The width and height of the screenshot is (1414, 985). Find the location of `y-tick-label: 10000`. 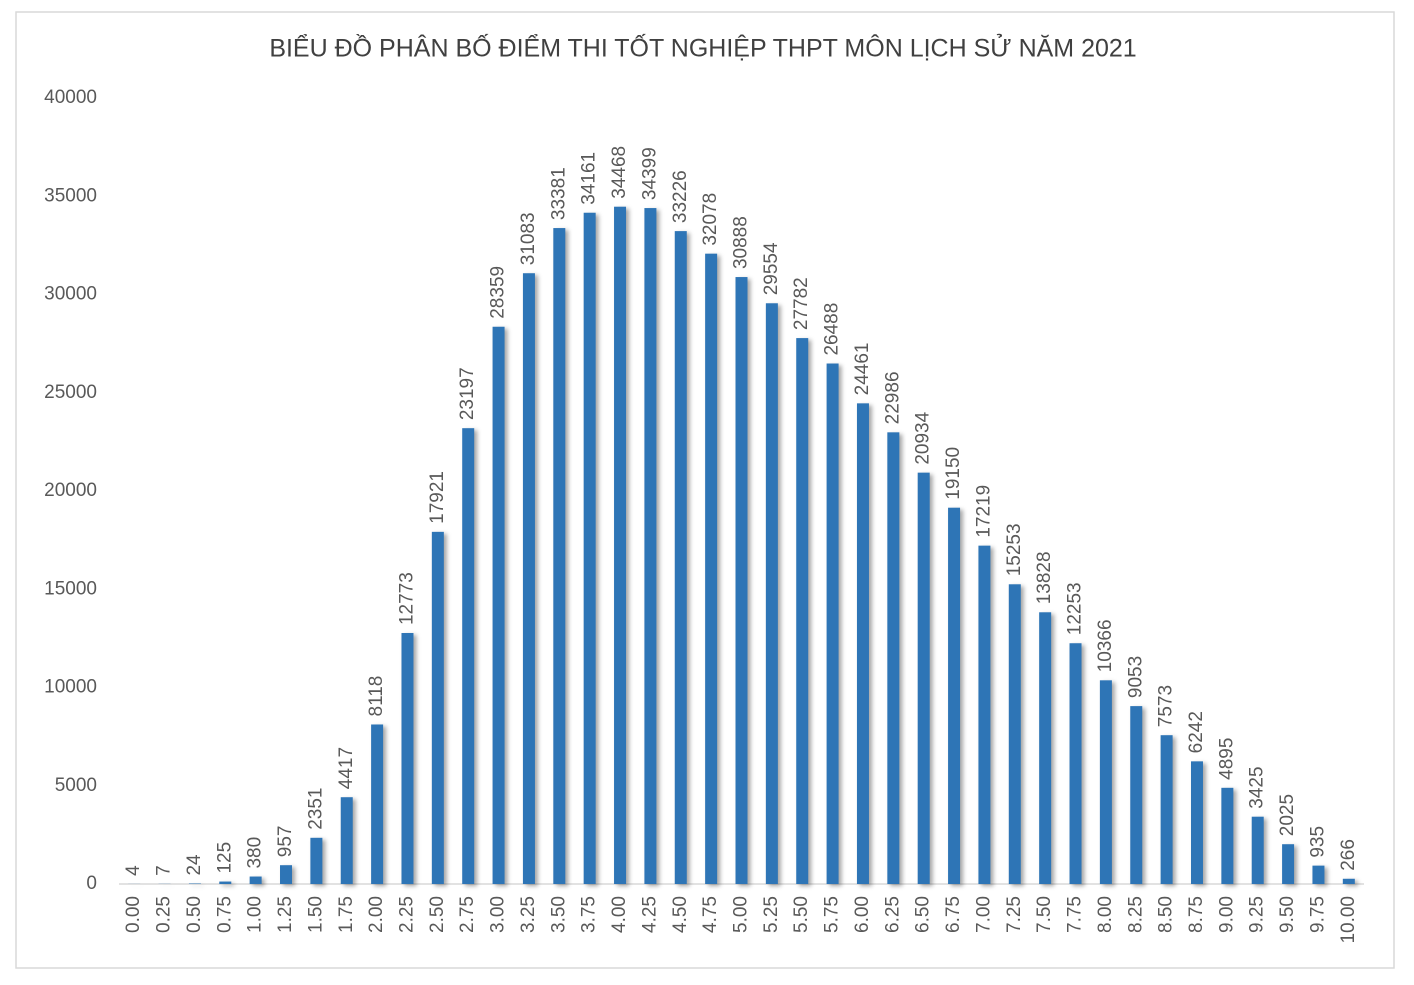

y-tick-label: 10000 is located at coordinates (70, 687).